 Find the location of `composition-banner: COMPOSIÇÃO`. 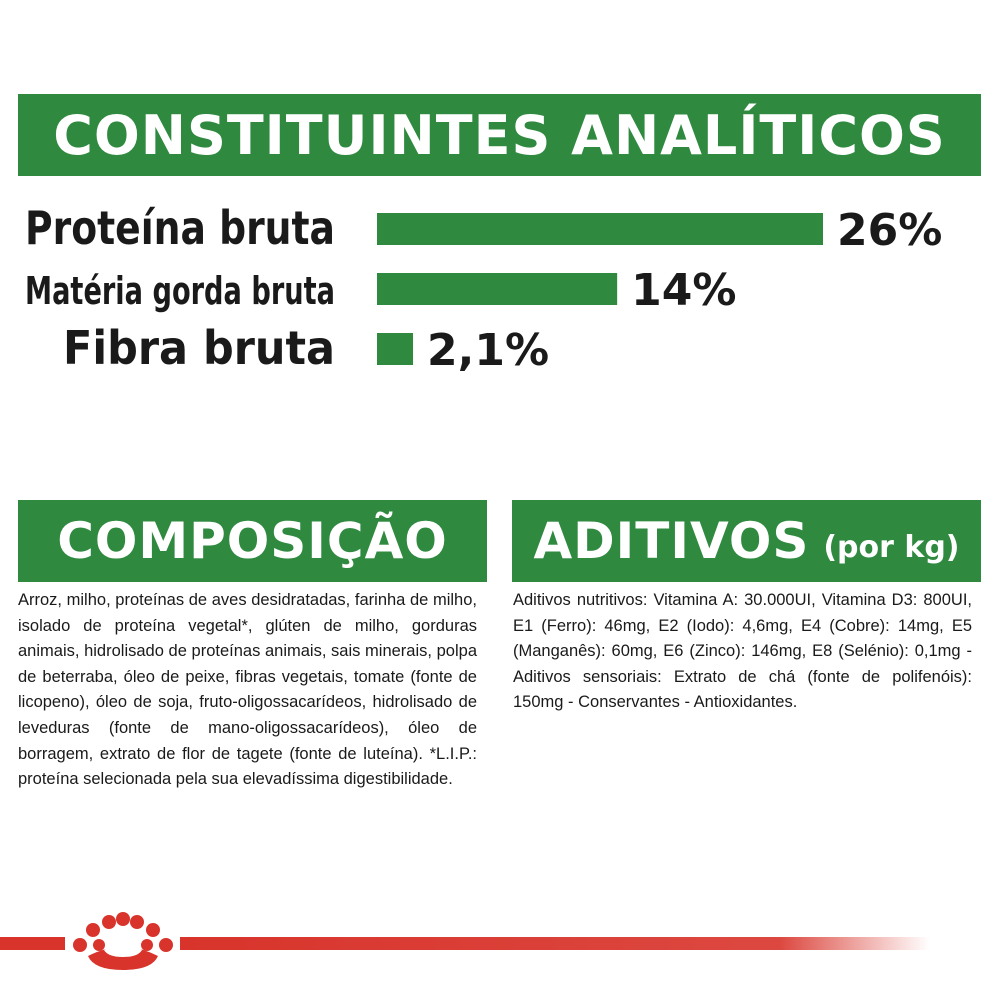

composition-banner: COMPOSIÇÃO is located at coordinates (252, 541).